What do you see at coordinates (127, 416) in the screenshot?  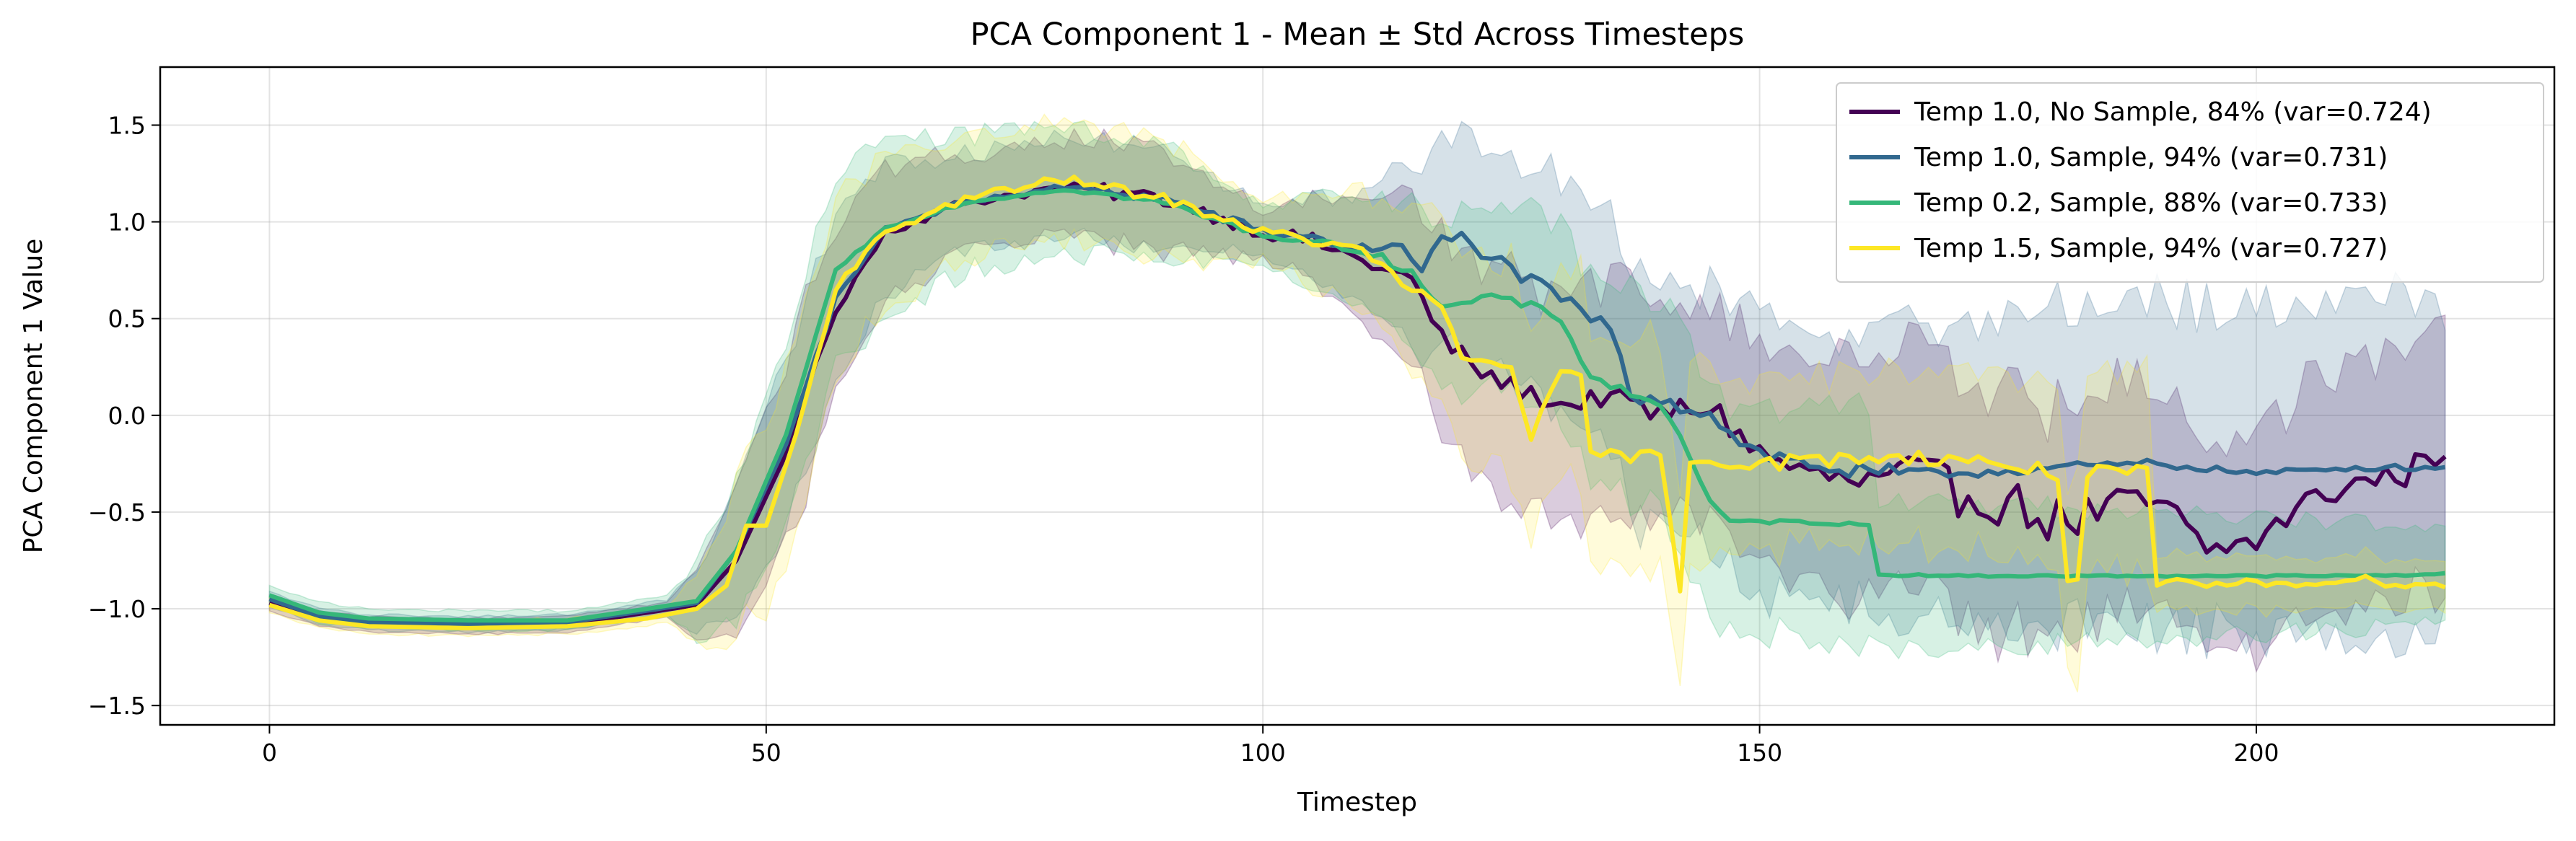 I see `y-tick-label: 0.0` at bounding box center [127, 416].